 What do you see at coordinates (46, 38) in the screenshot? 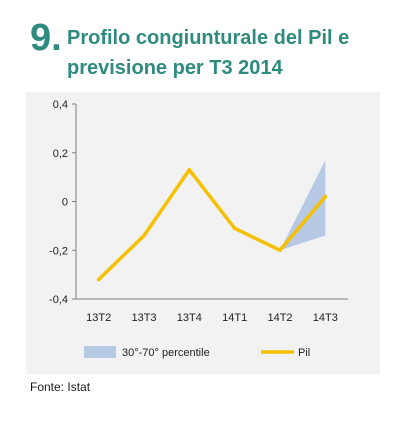
I see `figure-number: 9.` at bounding box center [46, 38].